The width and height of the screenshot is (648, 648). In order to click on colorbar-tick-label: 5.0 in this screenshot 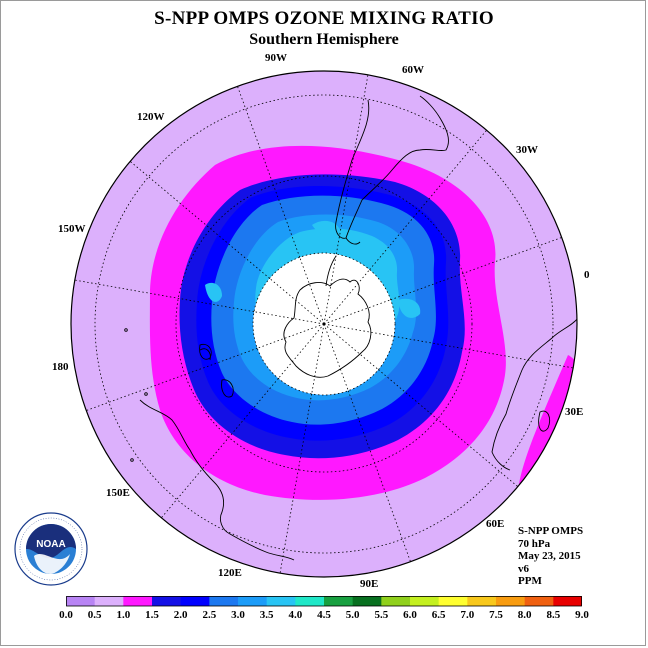, I will do `click(352, 615)`.